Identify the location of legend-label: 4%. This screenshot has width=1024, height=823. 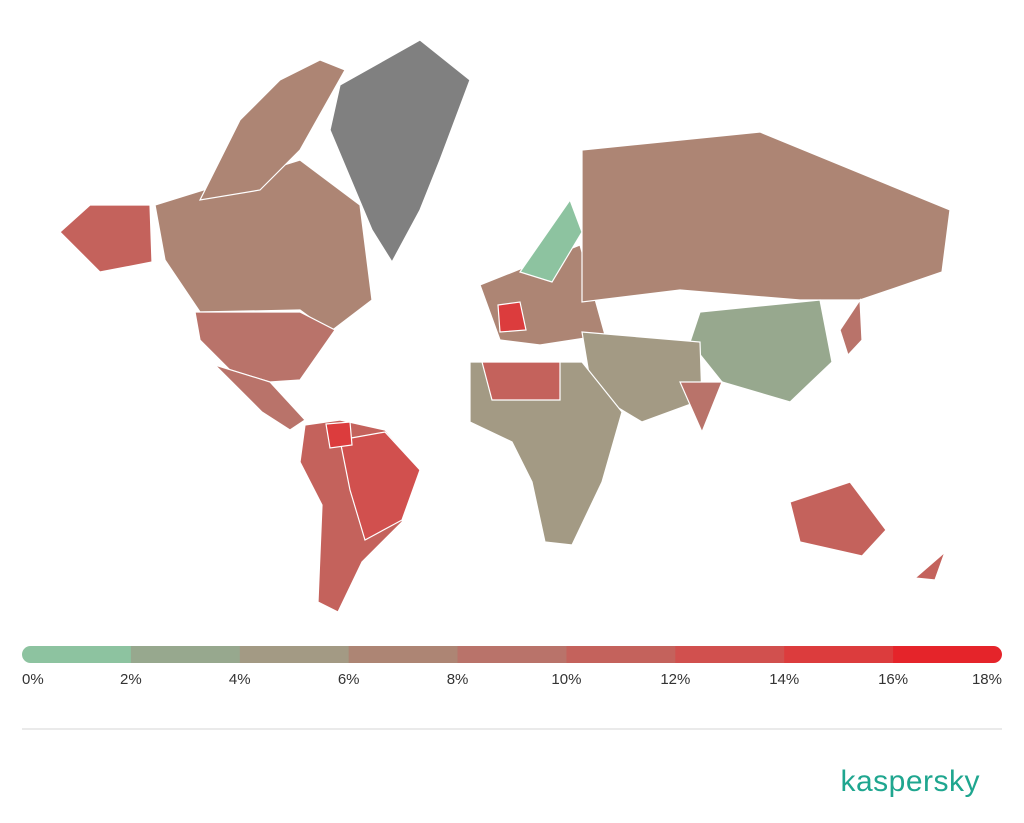
(240, 679).